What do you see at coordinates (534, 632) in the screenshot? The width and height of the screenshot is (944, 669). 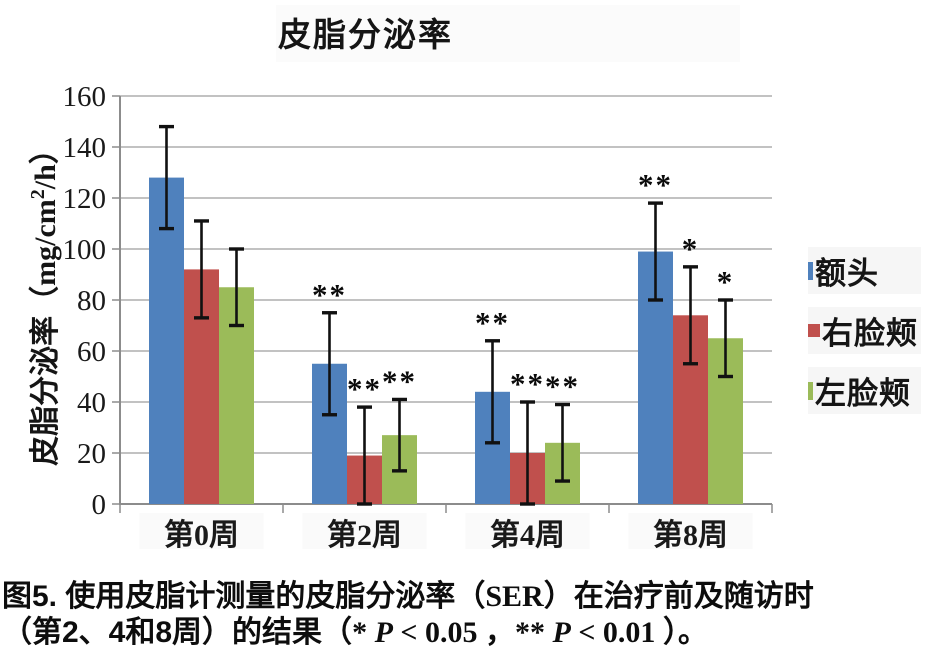 I see `caption-text: **` at bounding box center [534, 632].